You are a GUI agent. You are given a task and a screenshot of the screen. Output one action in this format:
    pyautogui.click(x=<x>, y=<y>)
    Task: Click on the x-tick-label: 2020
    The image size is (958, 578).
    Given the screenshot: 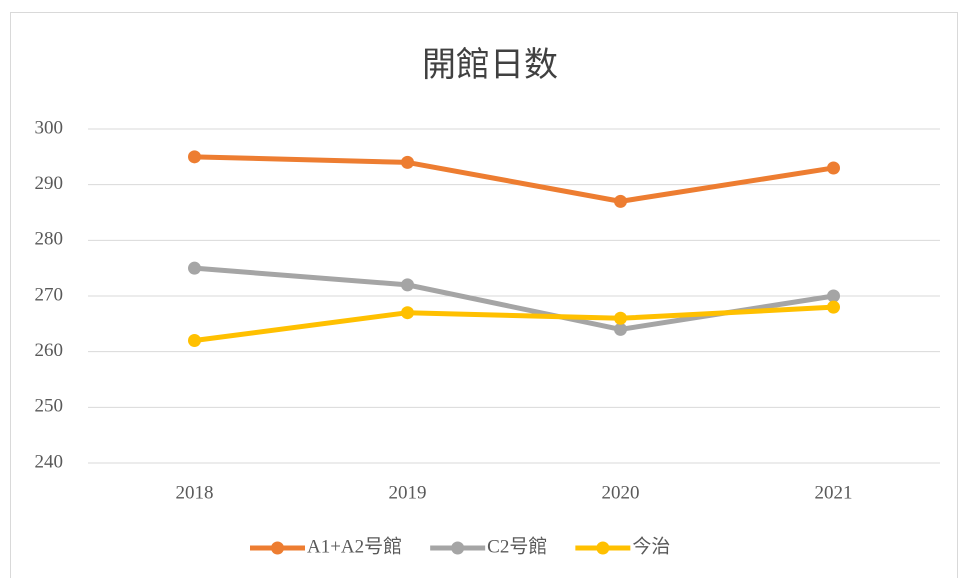 What is the action you would take?
    pyautogui.click(x=621, y=492)
    